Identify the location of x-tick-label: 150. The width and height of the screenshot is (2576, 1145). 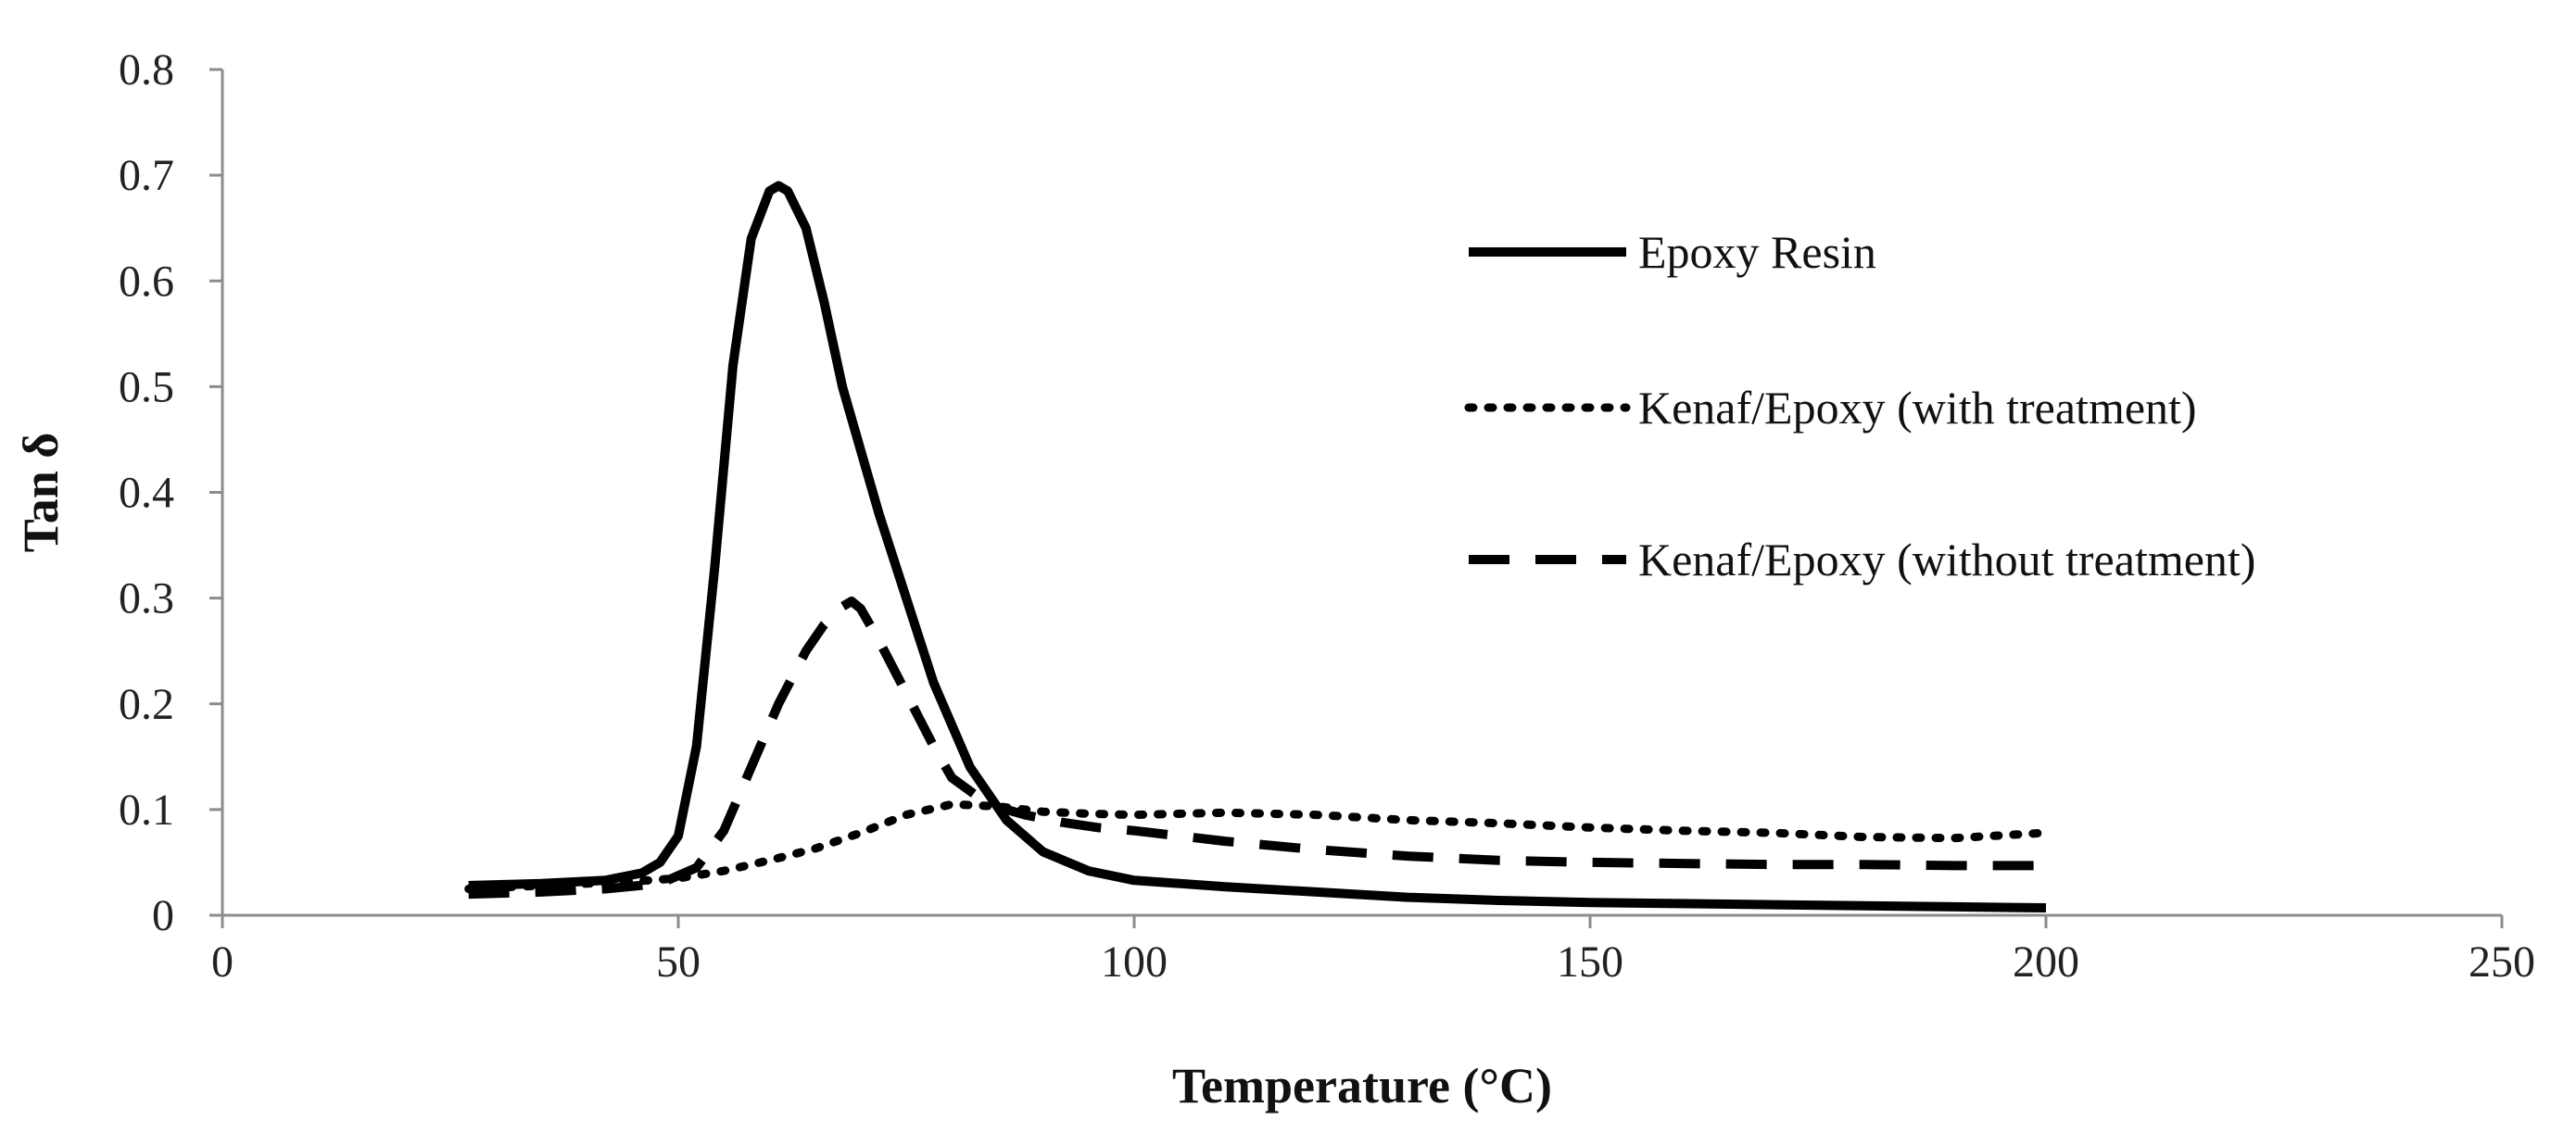
(1590, 962).